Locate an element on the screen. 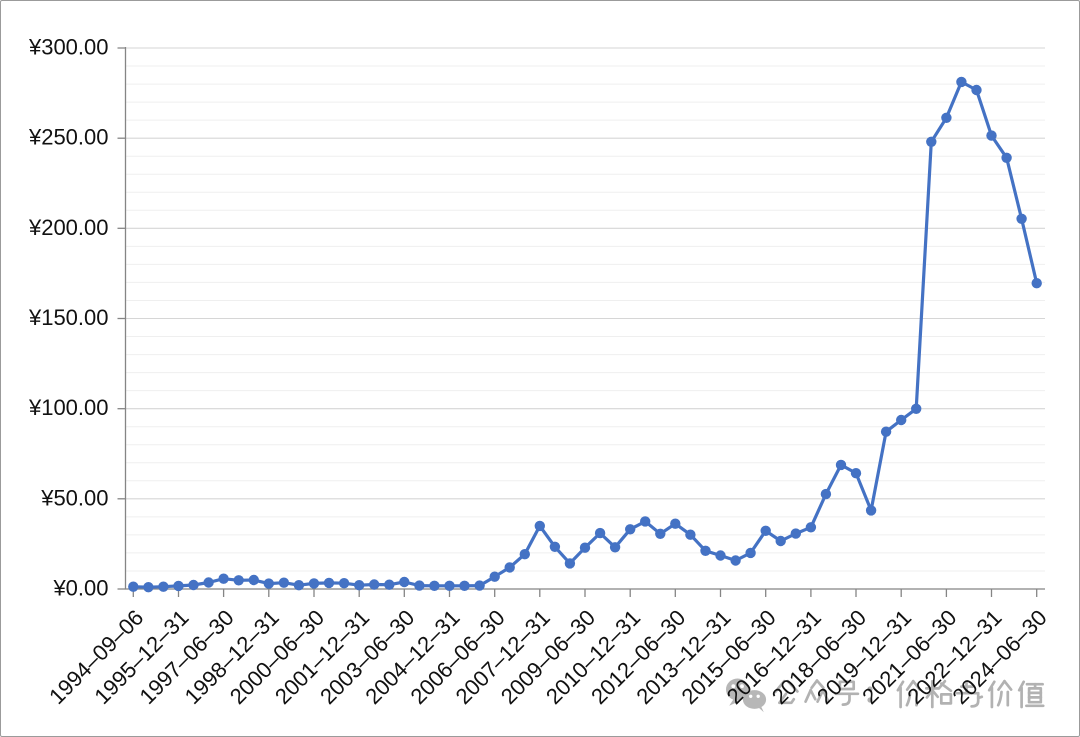 The width and height of the screenshot is (1080, 737). svg-text: ¥150.00 is located at coordinates (68, 317).